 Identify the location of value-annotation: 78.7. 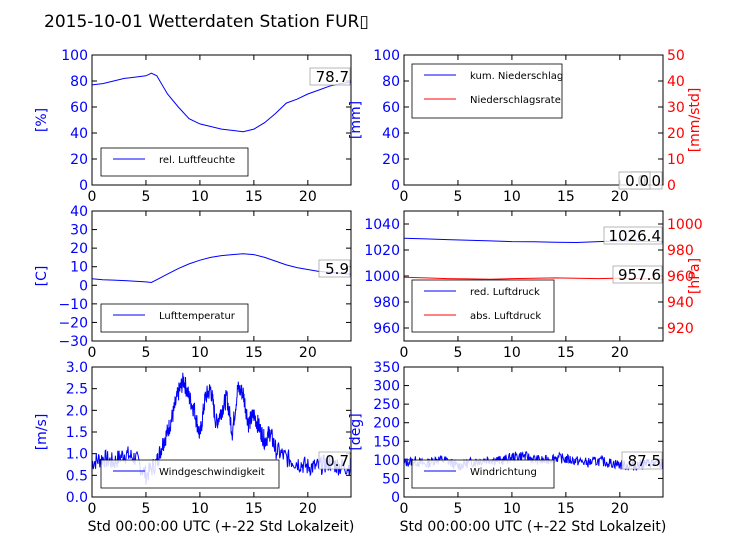
(332, 77).